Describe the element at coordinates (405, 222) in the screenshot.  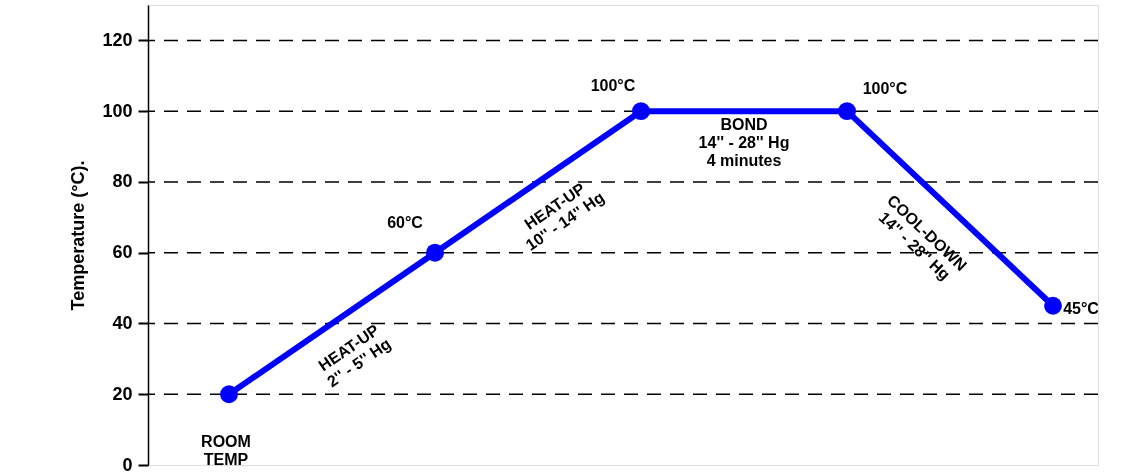
I see `annotation: 60°C` at that location.